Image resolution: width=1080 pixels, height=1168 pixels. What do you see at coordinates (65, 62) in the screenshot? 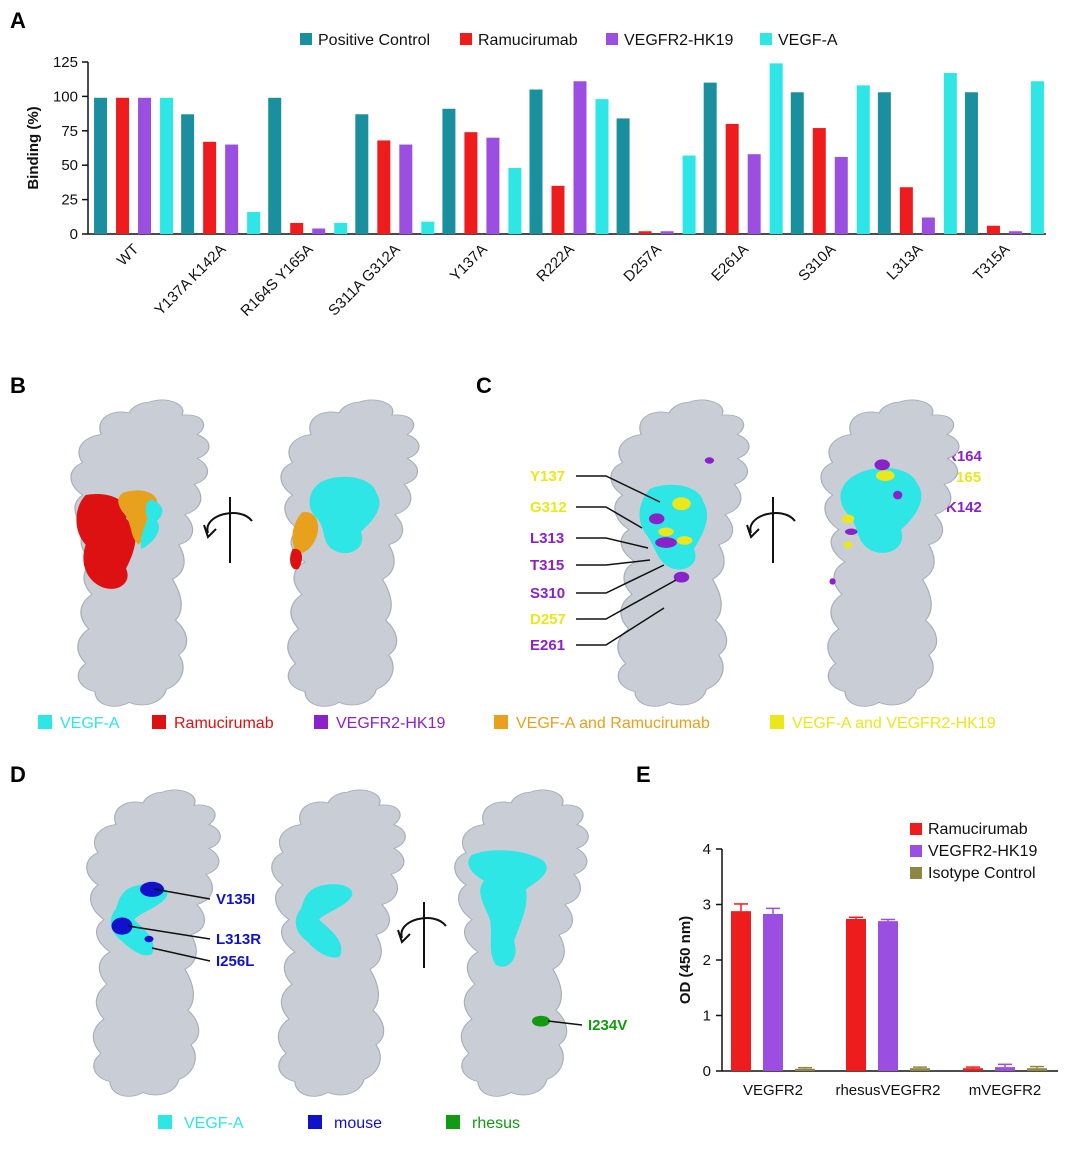
I see `y-tick-label: 125` at bounding box center [65, 62].